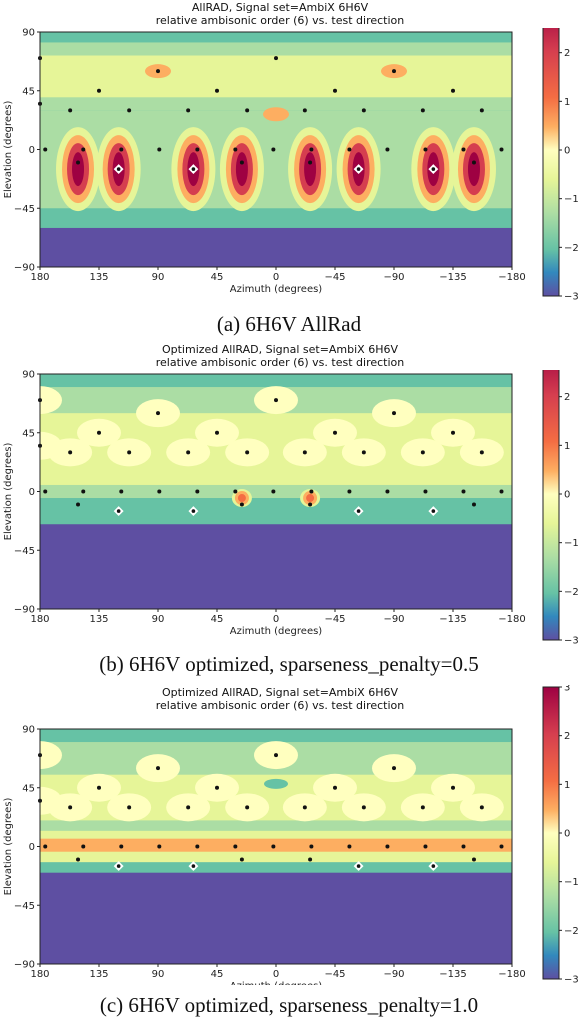 The image size is (578, 1022). What do you see at coordinates (241, 498) in the screenshot?
I see `hot-spot-core` at bounding box center [241, 498].